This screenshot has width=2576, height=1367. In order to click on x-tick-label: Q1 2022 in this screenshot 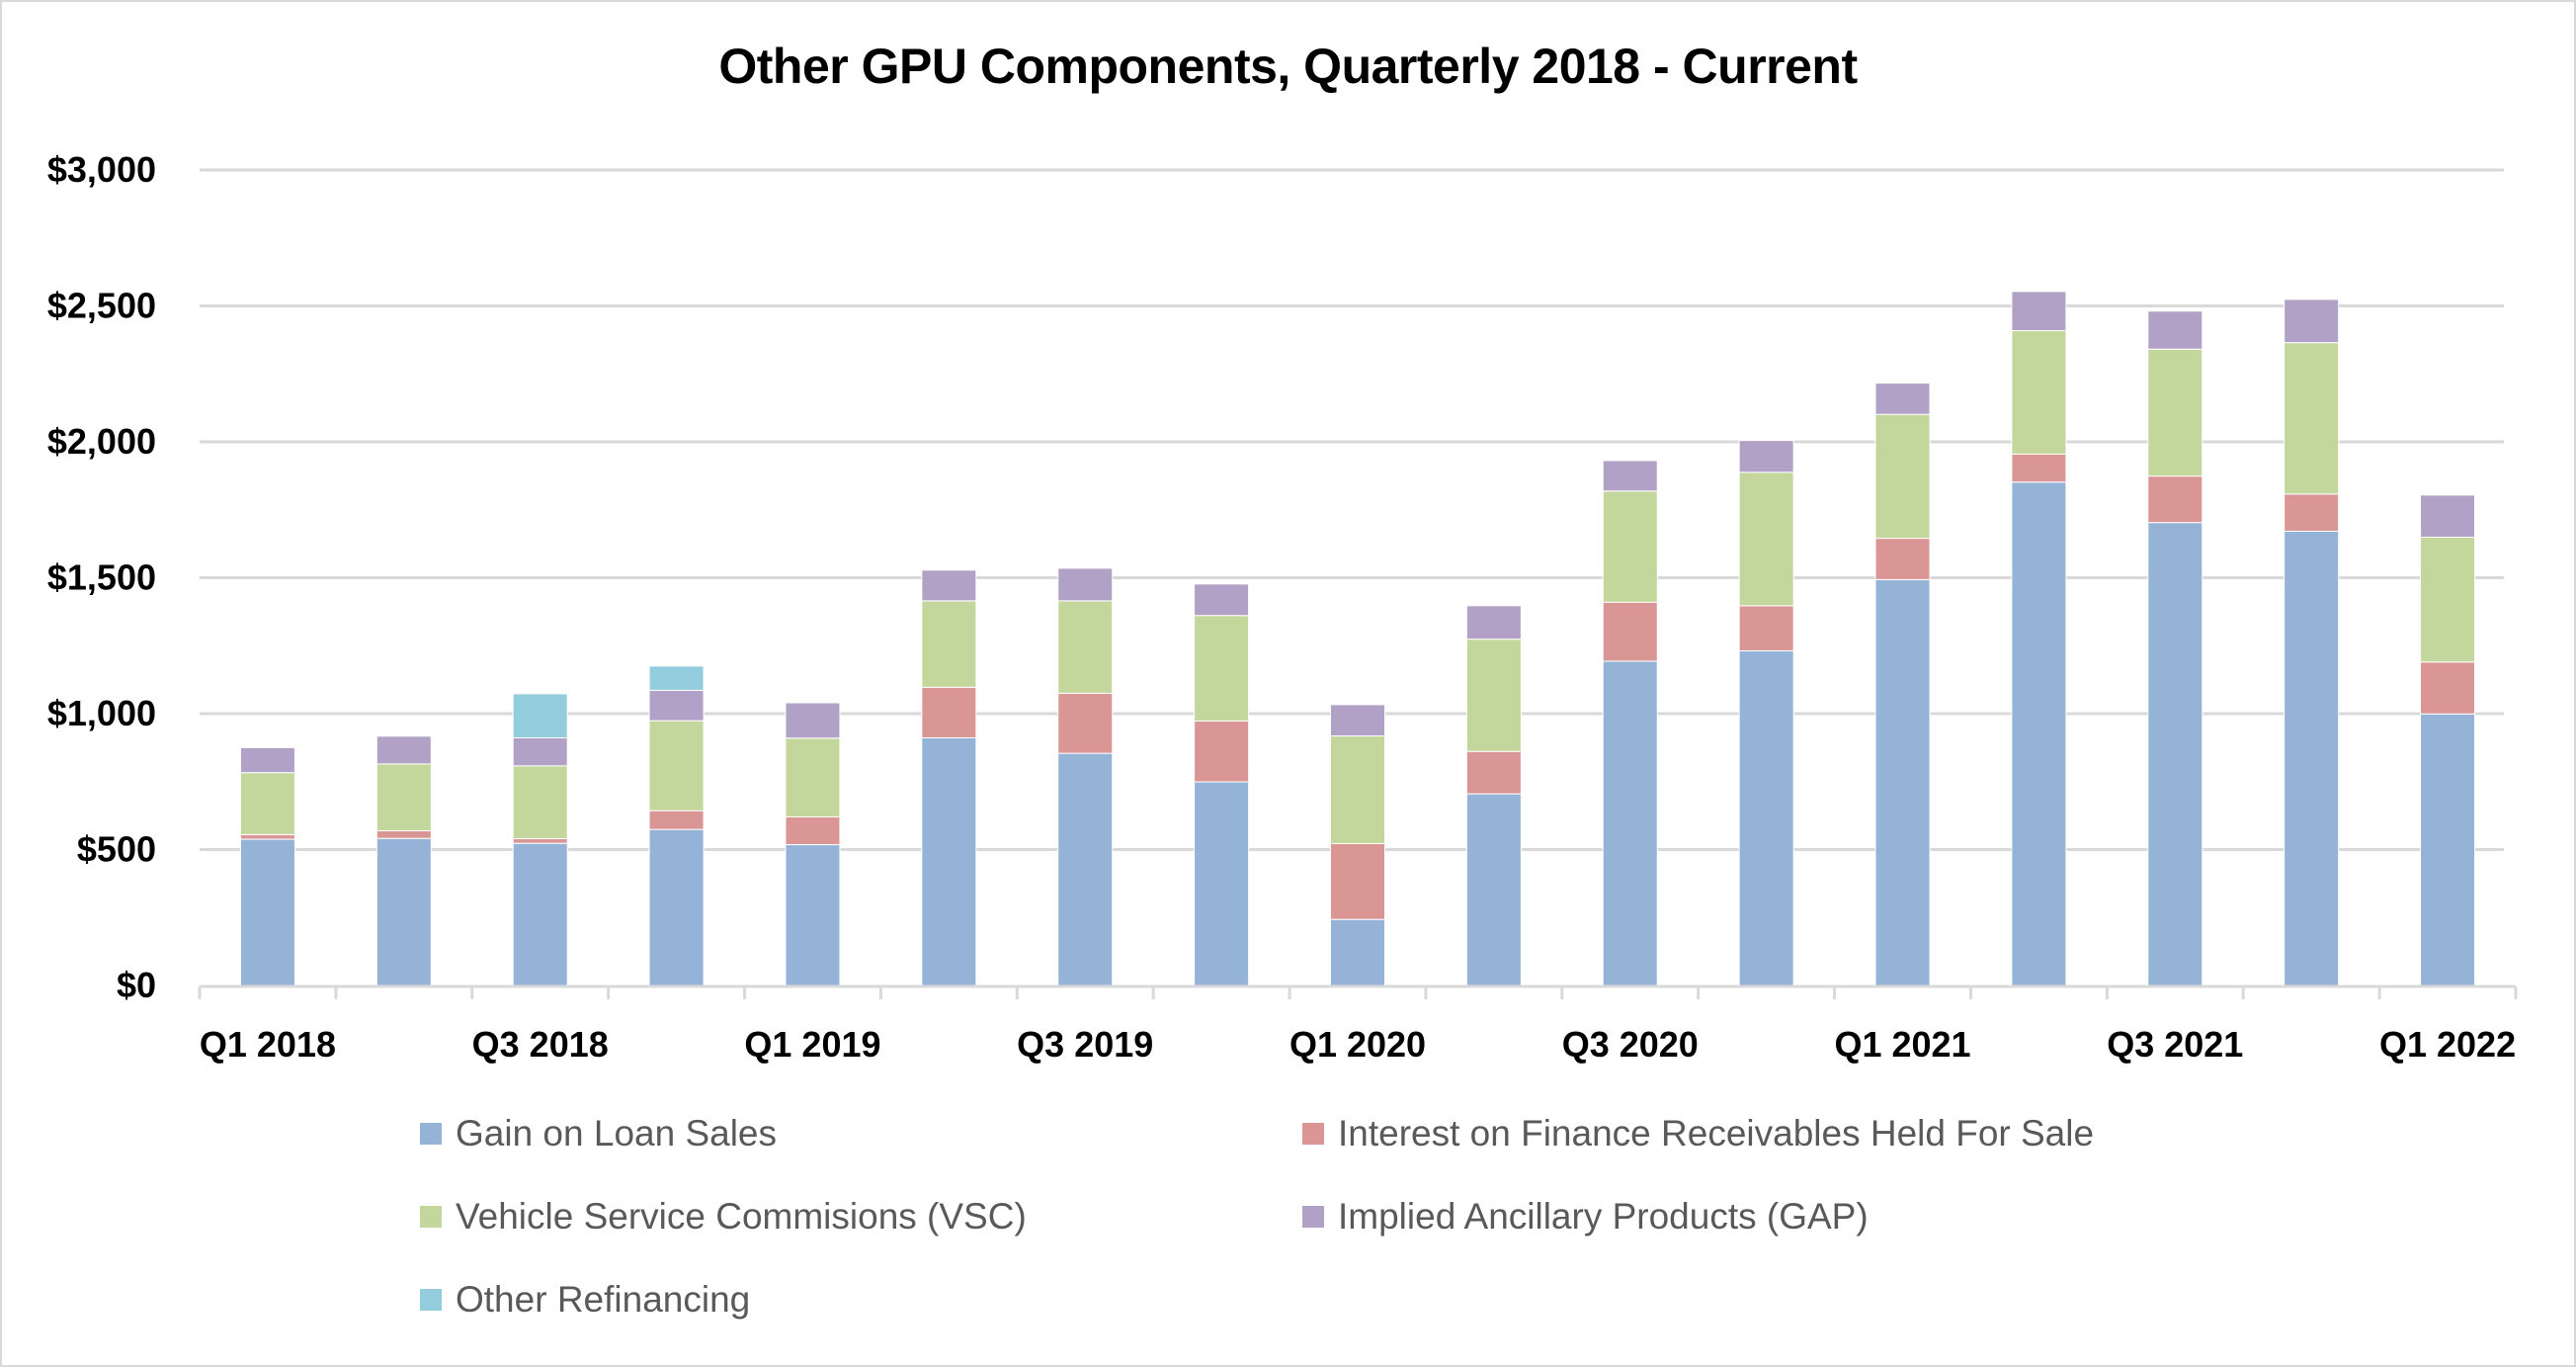, I will do `click(2447, 1044)`.